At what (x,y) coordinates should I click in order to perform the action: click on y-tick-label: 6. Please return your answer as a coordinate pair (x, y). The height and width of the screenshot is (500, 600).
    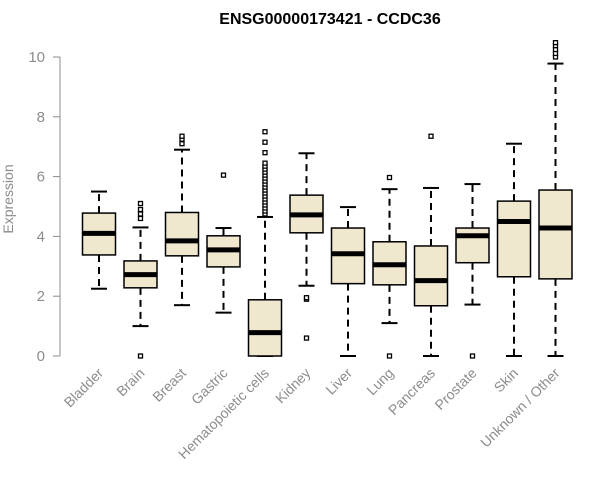
    Looking at the image, I should click on (41, 177).